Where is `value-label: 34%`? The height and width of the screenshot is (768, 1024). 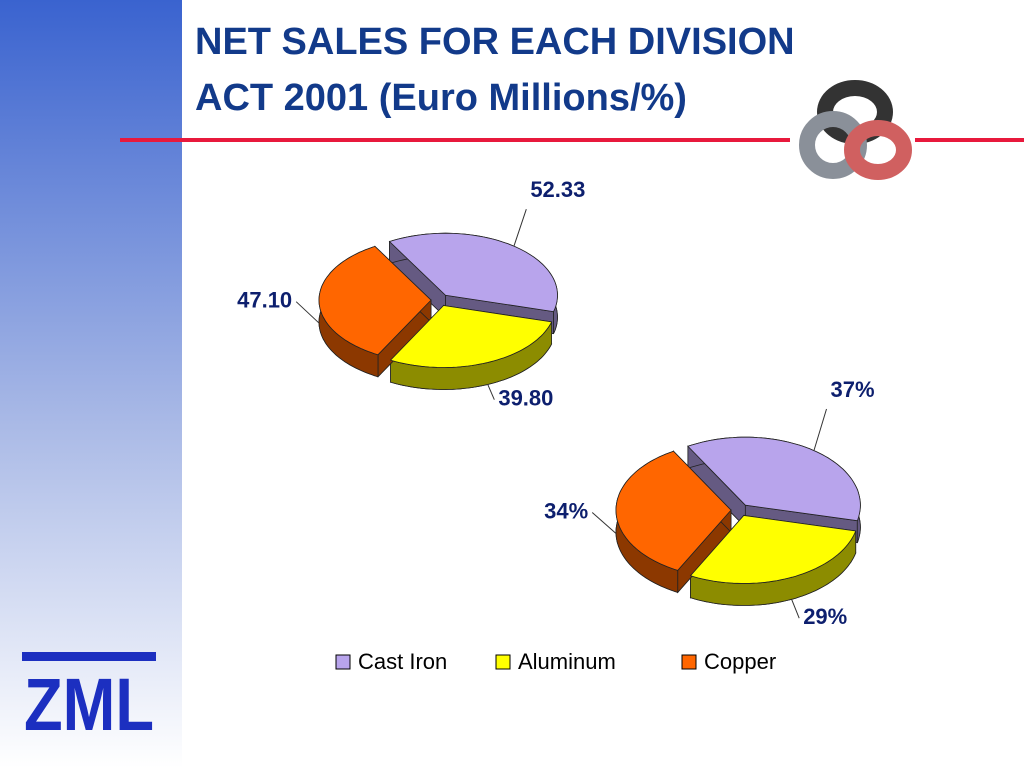
value-label: 34% is located at coordinates (566, 510).